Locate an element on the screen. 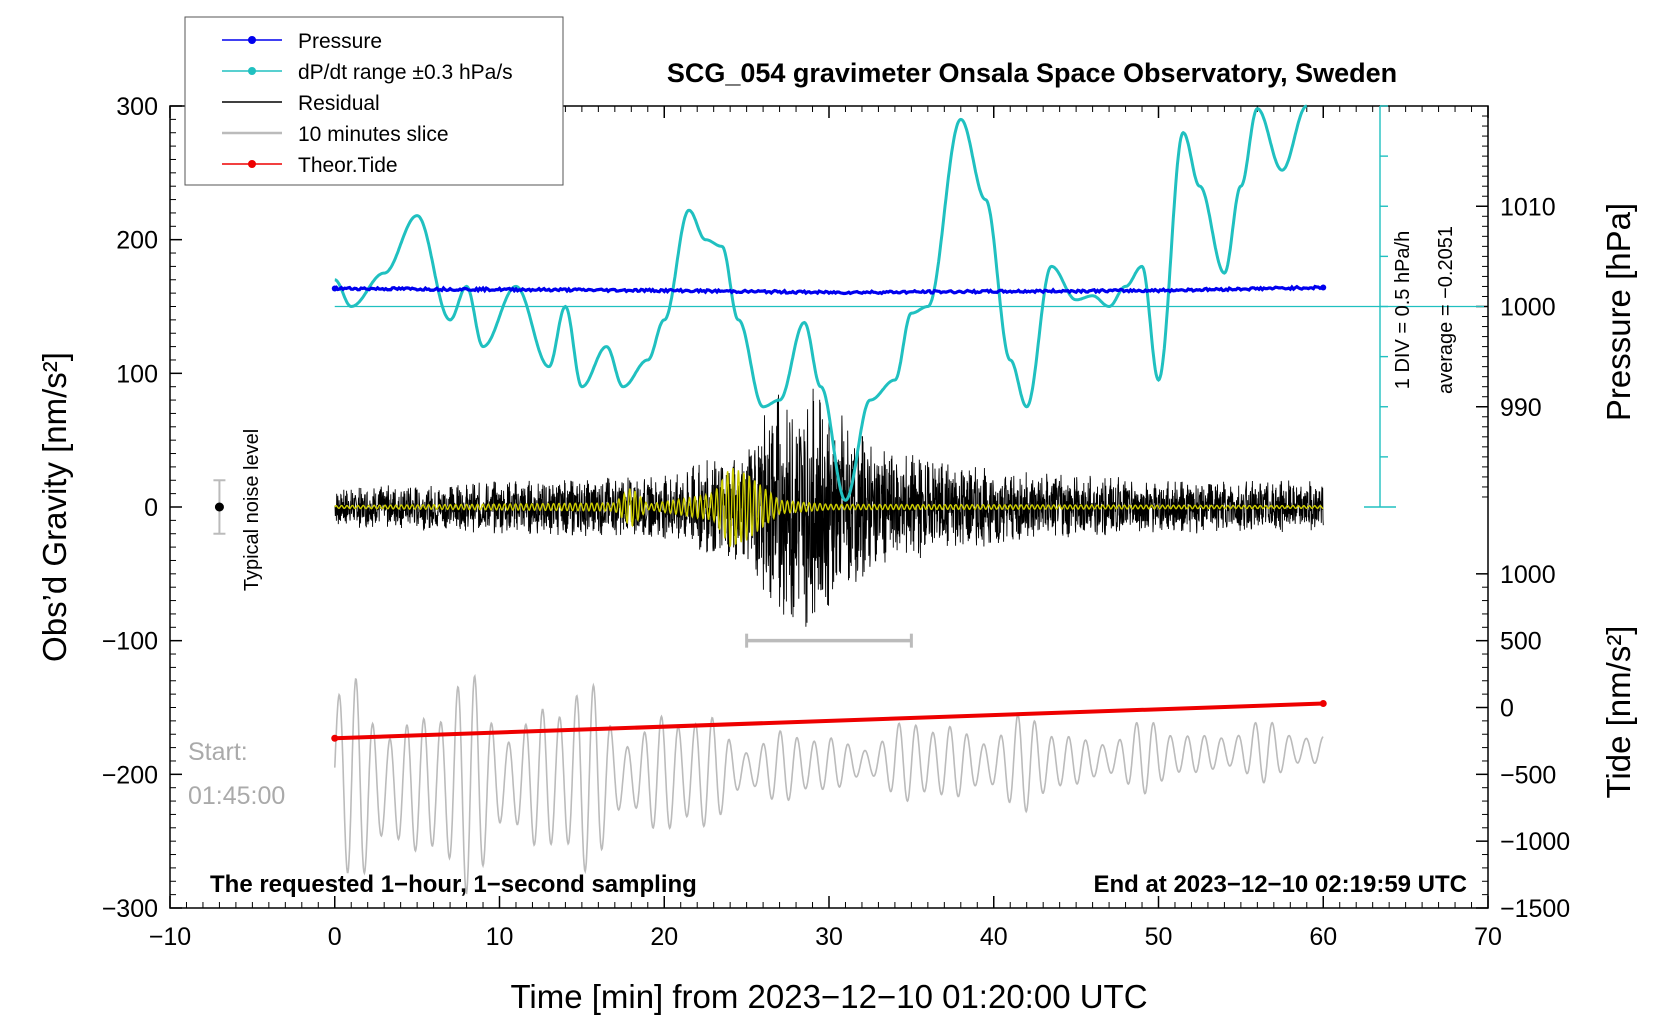 The image size is (1676, 1020). tide-tick-label: −500 is located at coordinates (1528, 775).